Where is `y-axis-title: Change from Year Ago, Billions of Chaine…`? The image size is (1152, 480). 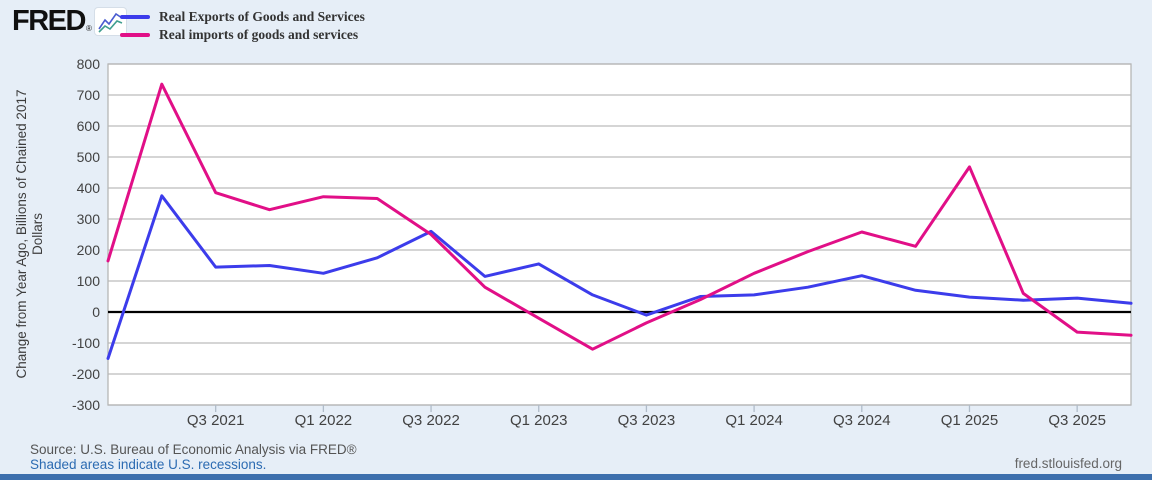 y-axis-title: Change from Year Ago, Billions of Chaine… is located at coordinates (30, 234).